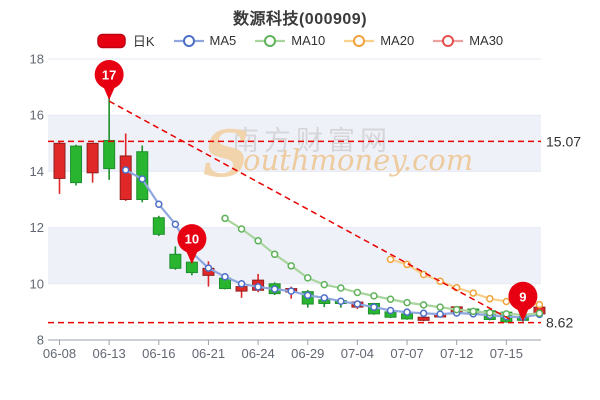 The height and width of the screenshot is (400, 600). I want to click on ma10-legend-icon, so click(270, 40).